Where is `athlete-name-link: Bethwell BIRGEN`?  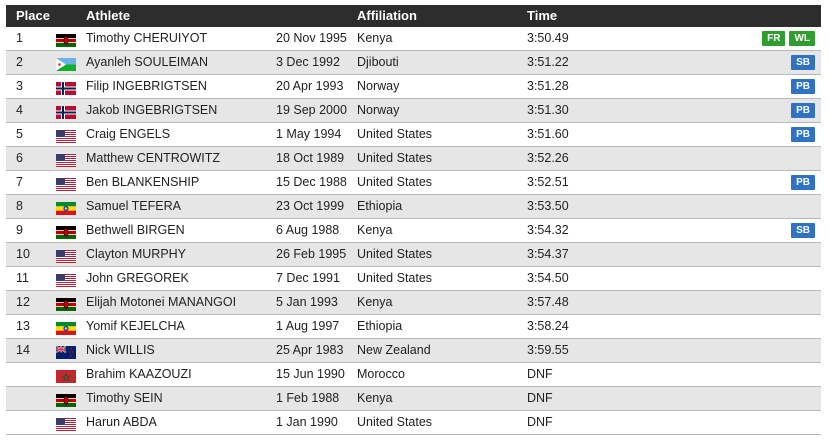
athlete-name-link: Bethwell BIRGEN is located at coordinates (135, 230).